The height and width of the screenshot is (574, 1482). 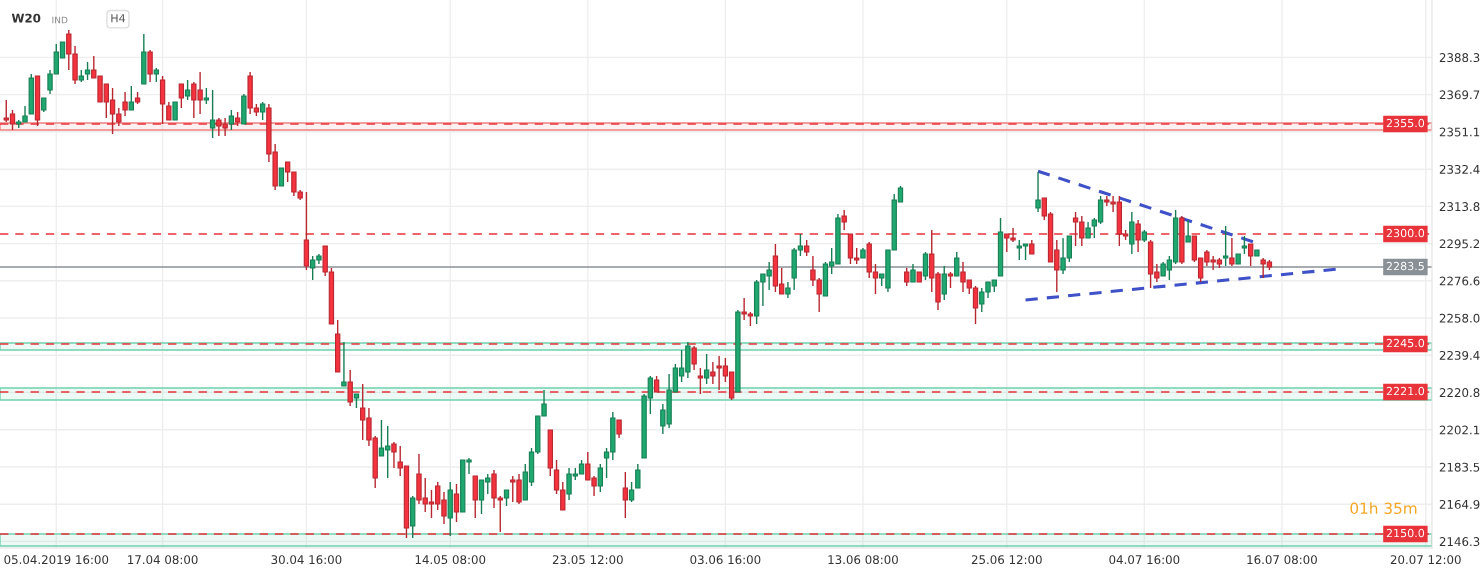 I want to click on x-tick-label: 16.07 08:00, so click(x=1282, y=560).